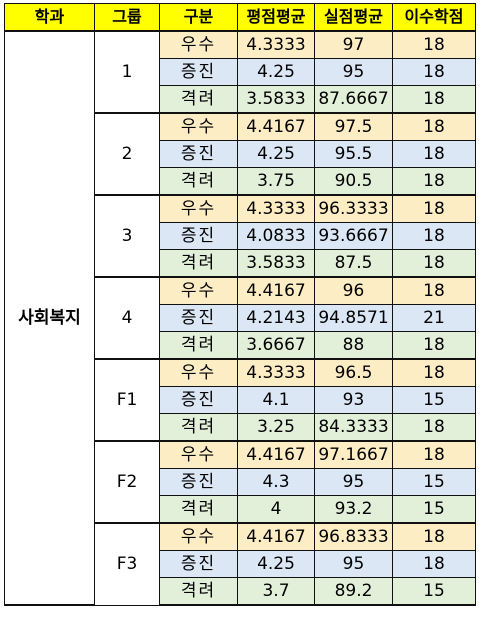  I want to click on header-credits: 이수학점, so click(434, 17).